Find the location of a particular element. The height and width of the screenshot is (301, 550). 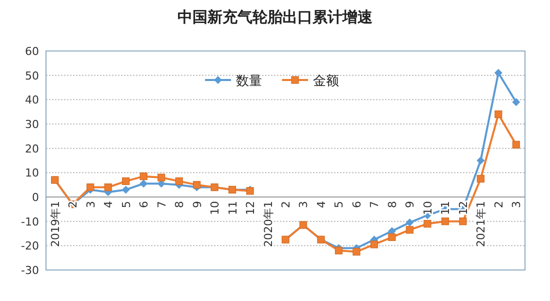

chart-title: 中国新充气轮胎出口累计增速 is located at coordinates (276, 17).